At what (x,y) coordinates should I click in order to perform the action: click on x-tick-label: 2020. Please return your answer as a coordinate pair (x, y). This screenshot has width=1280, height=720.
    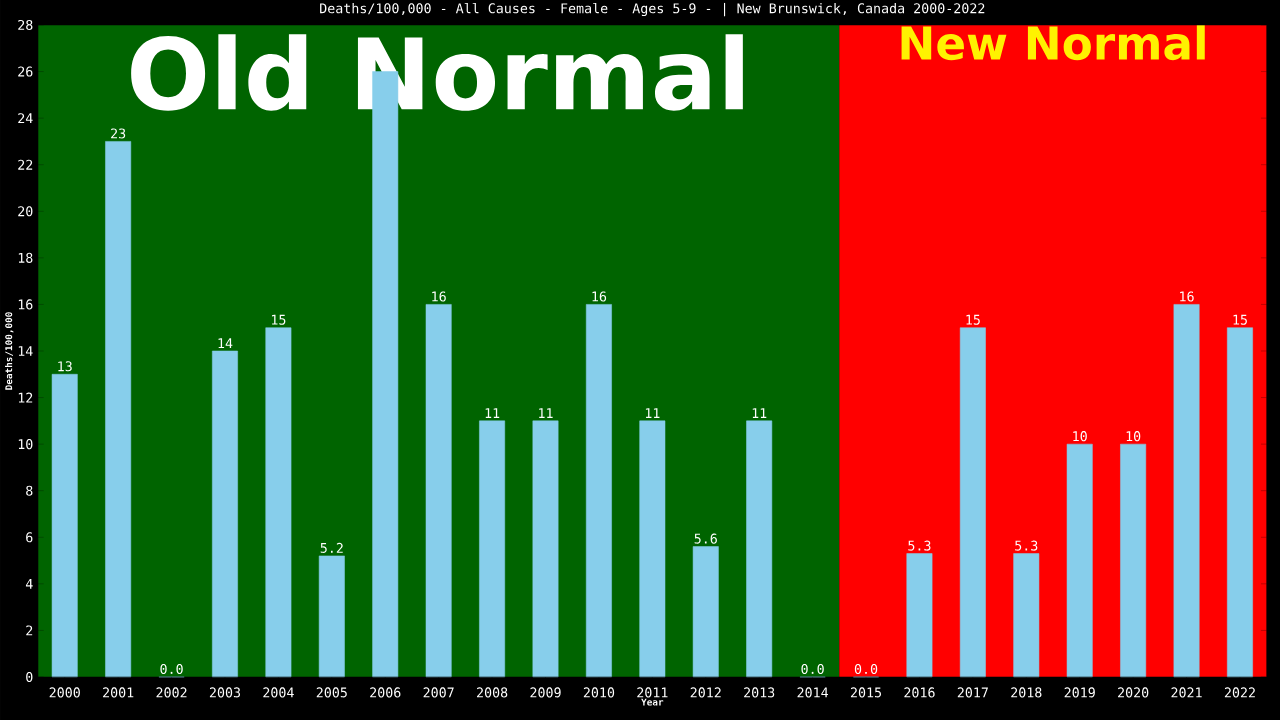
    Looking at the image, I should click on (1133, 692).